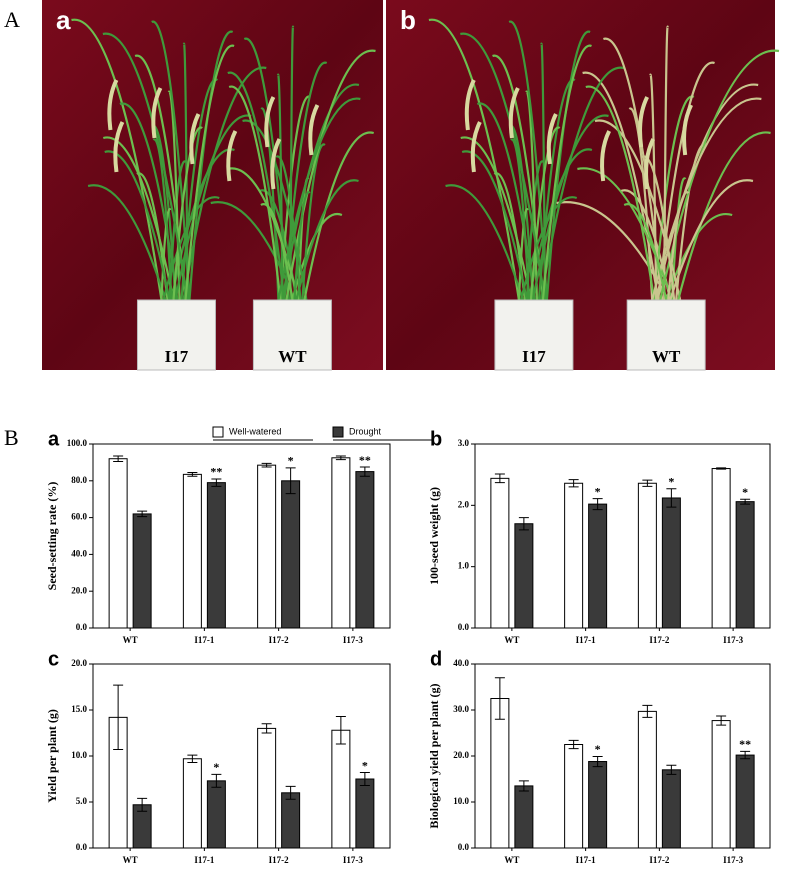 Image resolution: width=787 pixels, height=873 pixels. What do you see at coordinates (586, 640) in the screenshot?
I see `x-tick-label: I17-1` at bounding box center [586, 640].